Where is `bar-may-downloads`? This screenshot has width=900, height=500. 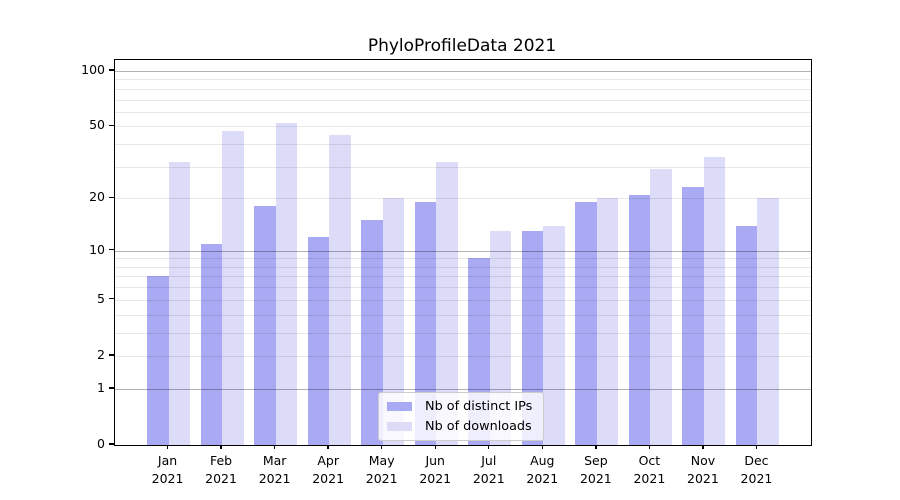
bar-may-downloads is located at coordinates (393, 321).